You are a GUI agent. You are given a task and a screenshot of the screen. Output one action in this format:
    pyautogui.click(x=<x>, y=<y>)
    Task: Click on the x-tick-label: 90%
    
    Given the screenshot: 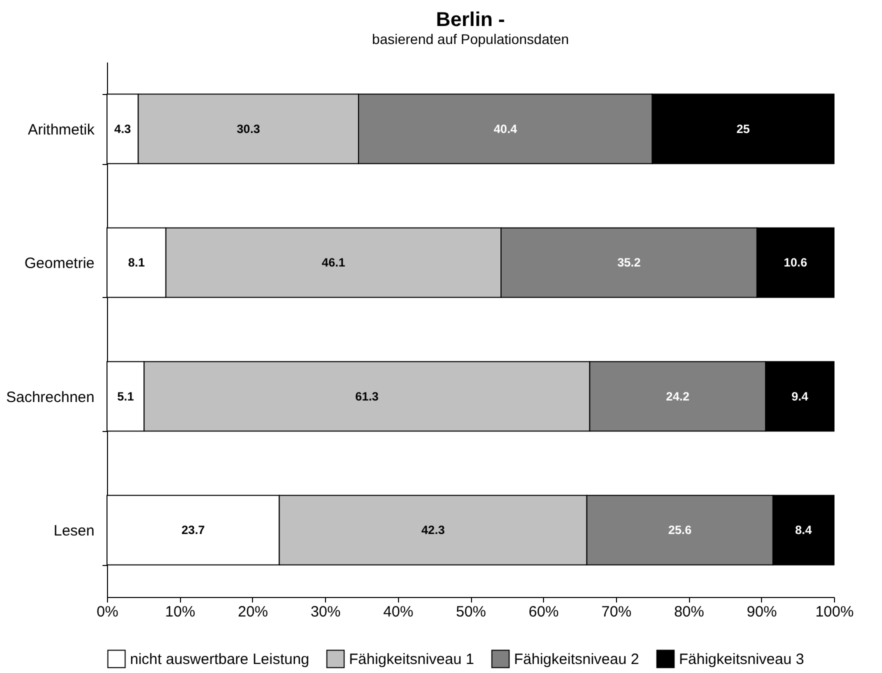 What is the action you would take?
    pyautogui.click(x=761, y=612)
    